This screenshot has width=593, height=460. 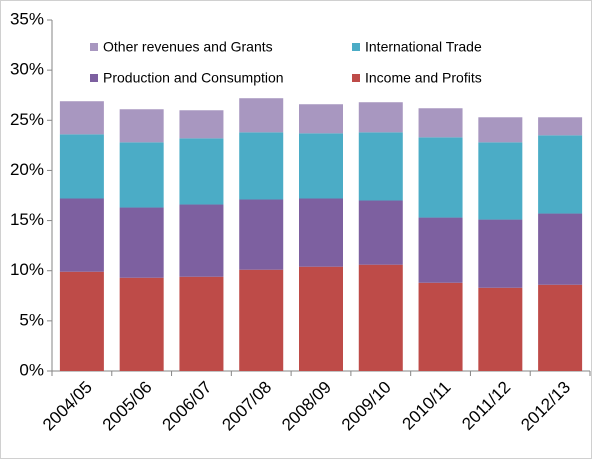 I want to click on x-tick-label: 2004/05, so click(x=67, y=406).